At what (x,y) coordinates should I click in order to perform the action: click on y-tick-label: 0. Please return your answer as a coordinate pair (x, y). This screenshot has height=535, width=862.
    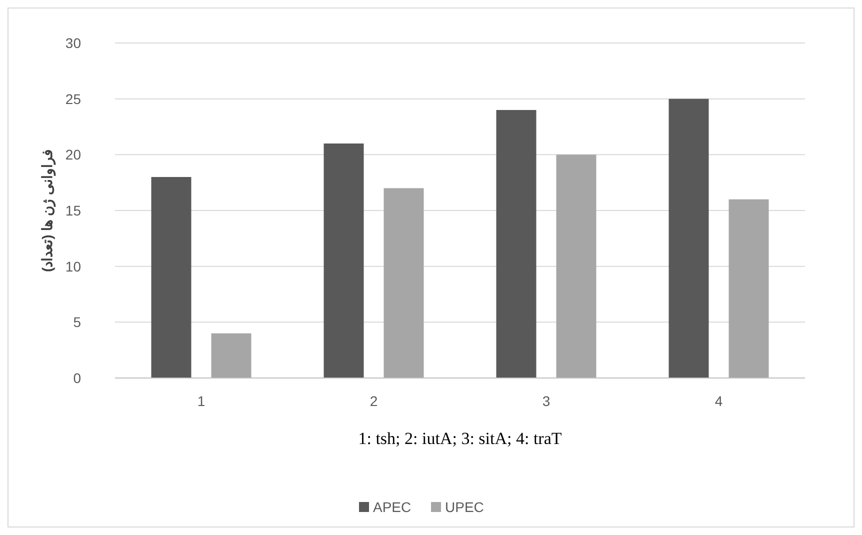
    Looking at the image, I should click on (77, 378).